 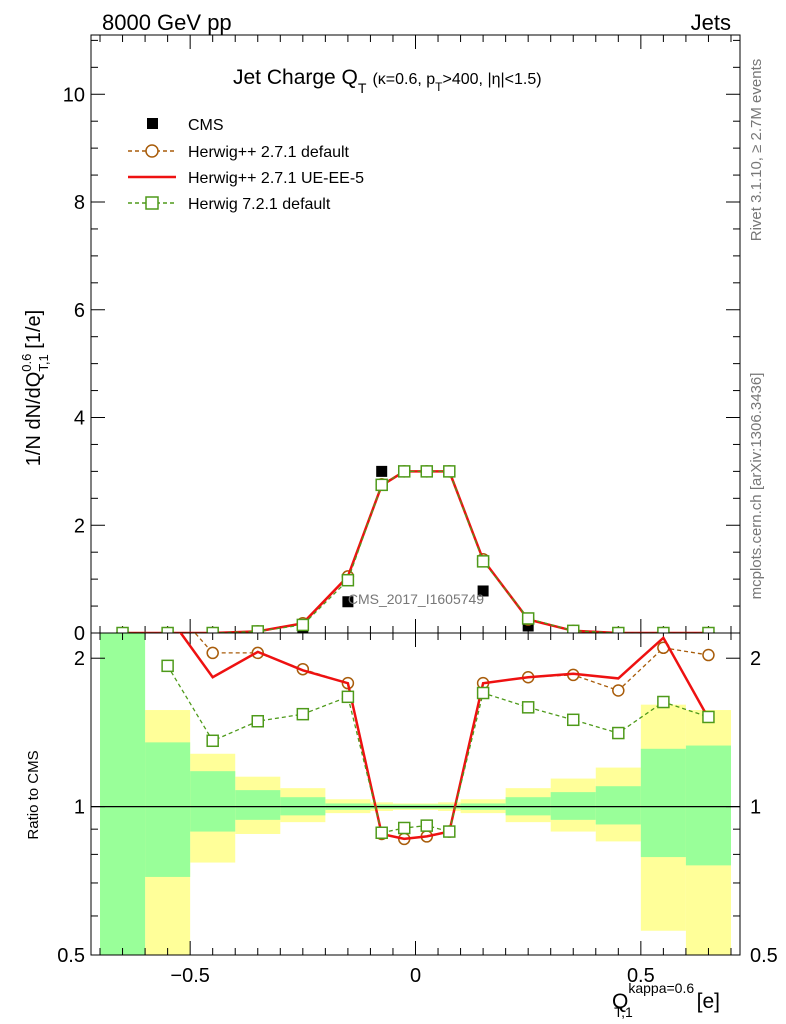 I want to click on legend-label-herwig-ueee5: Herwig++ 2.7.1 UE-EE-5, so click(x=276, y=178).